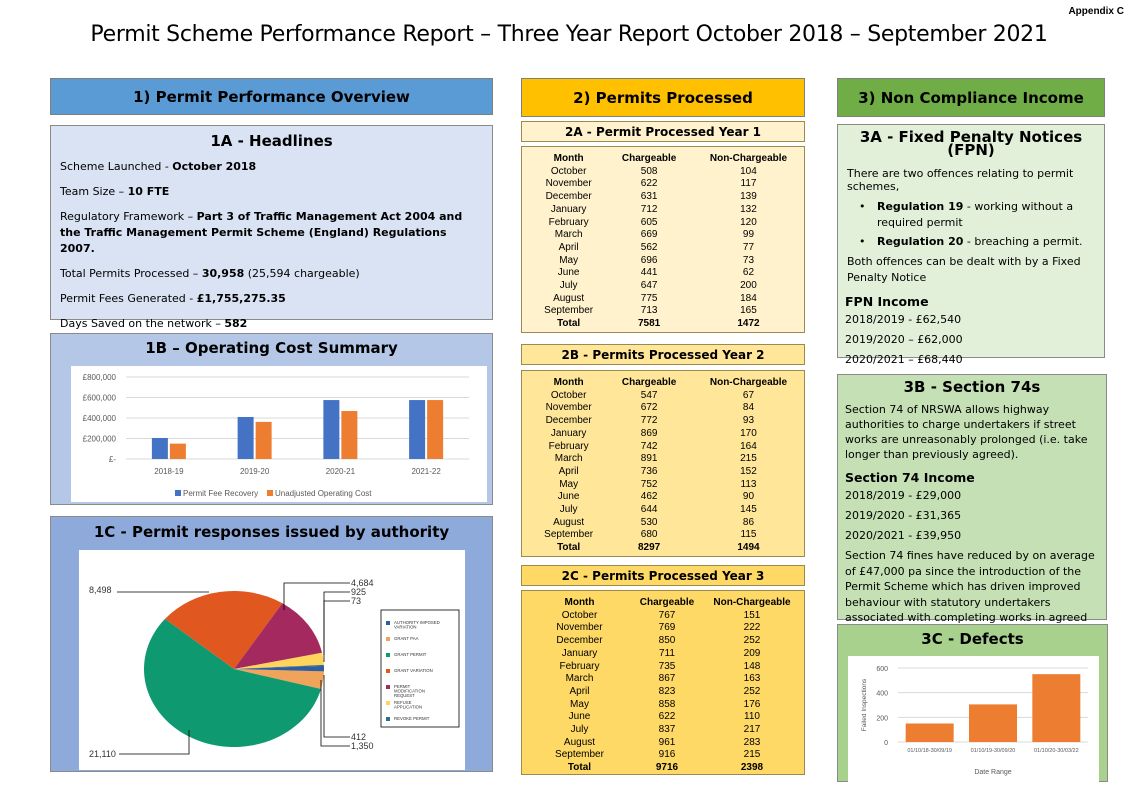  Describe the element at coordinates (668, 497) in the screenshot. I see `table-row: June 462 90` at that location.